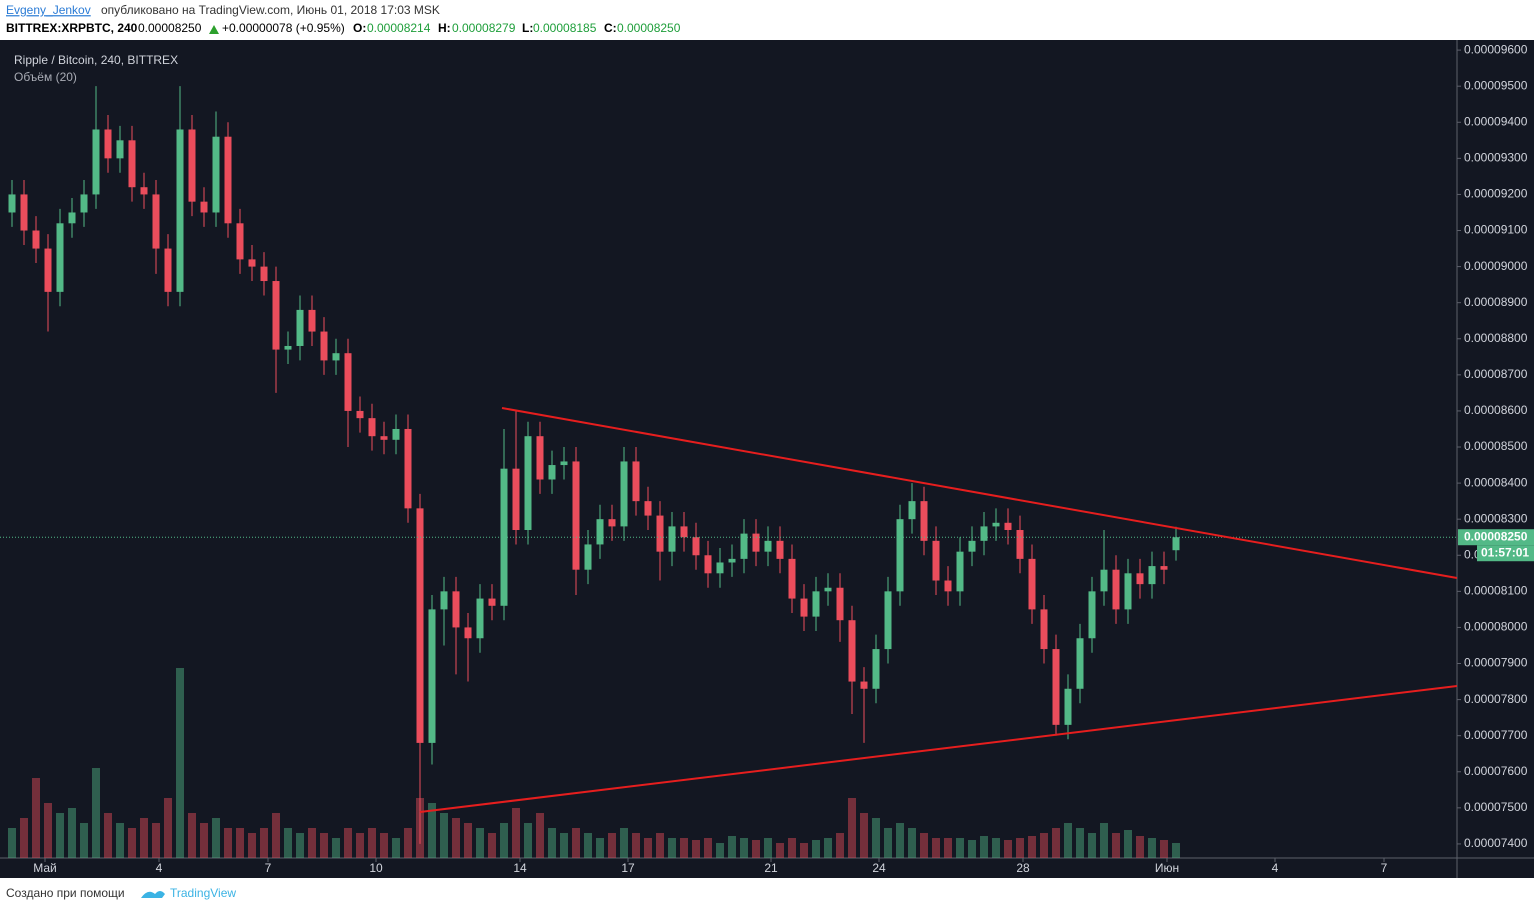 This screenshot has width=1534, height=914. I want to click on y-tick-label: 0.00009100, so click(1496, 230).